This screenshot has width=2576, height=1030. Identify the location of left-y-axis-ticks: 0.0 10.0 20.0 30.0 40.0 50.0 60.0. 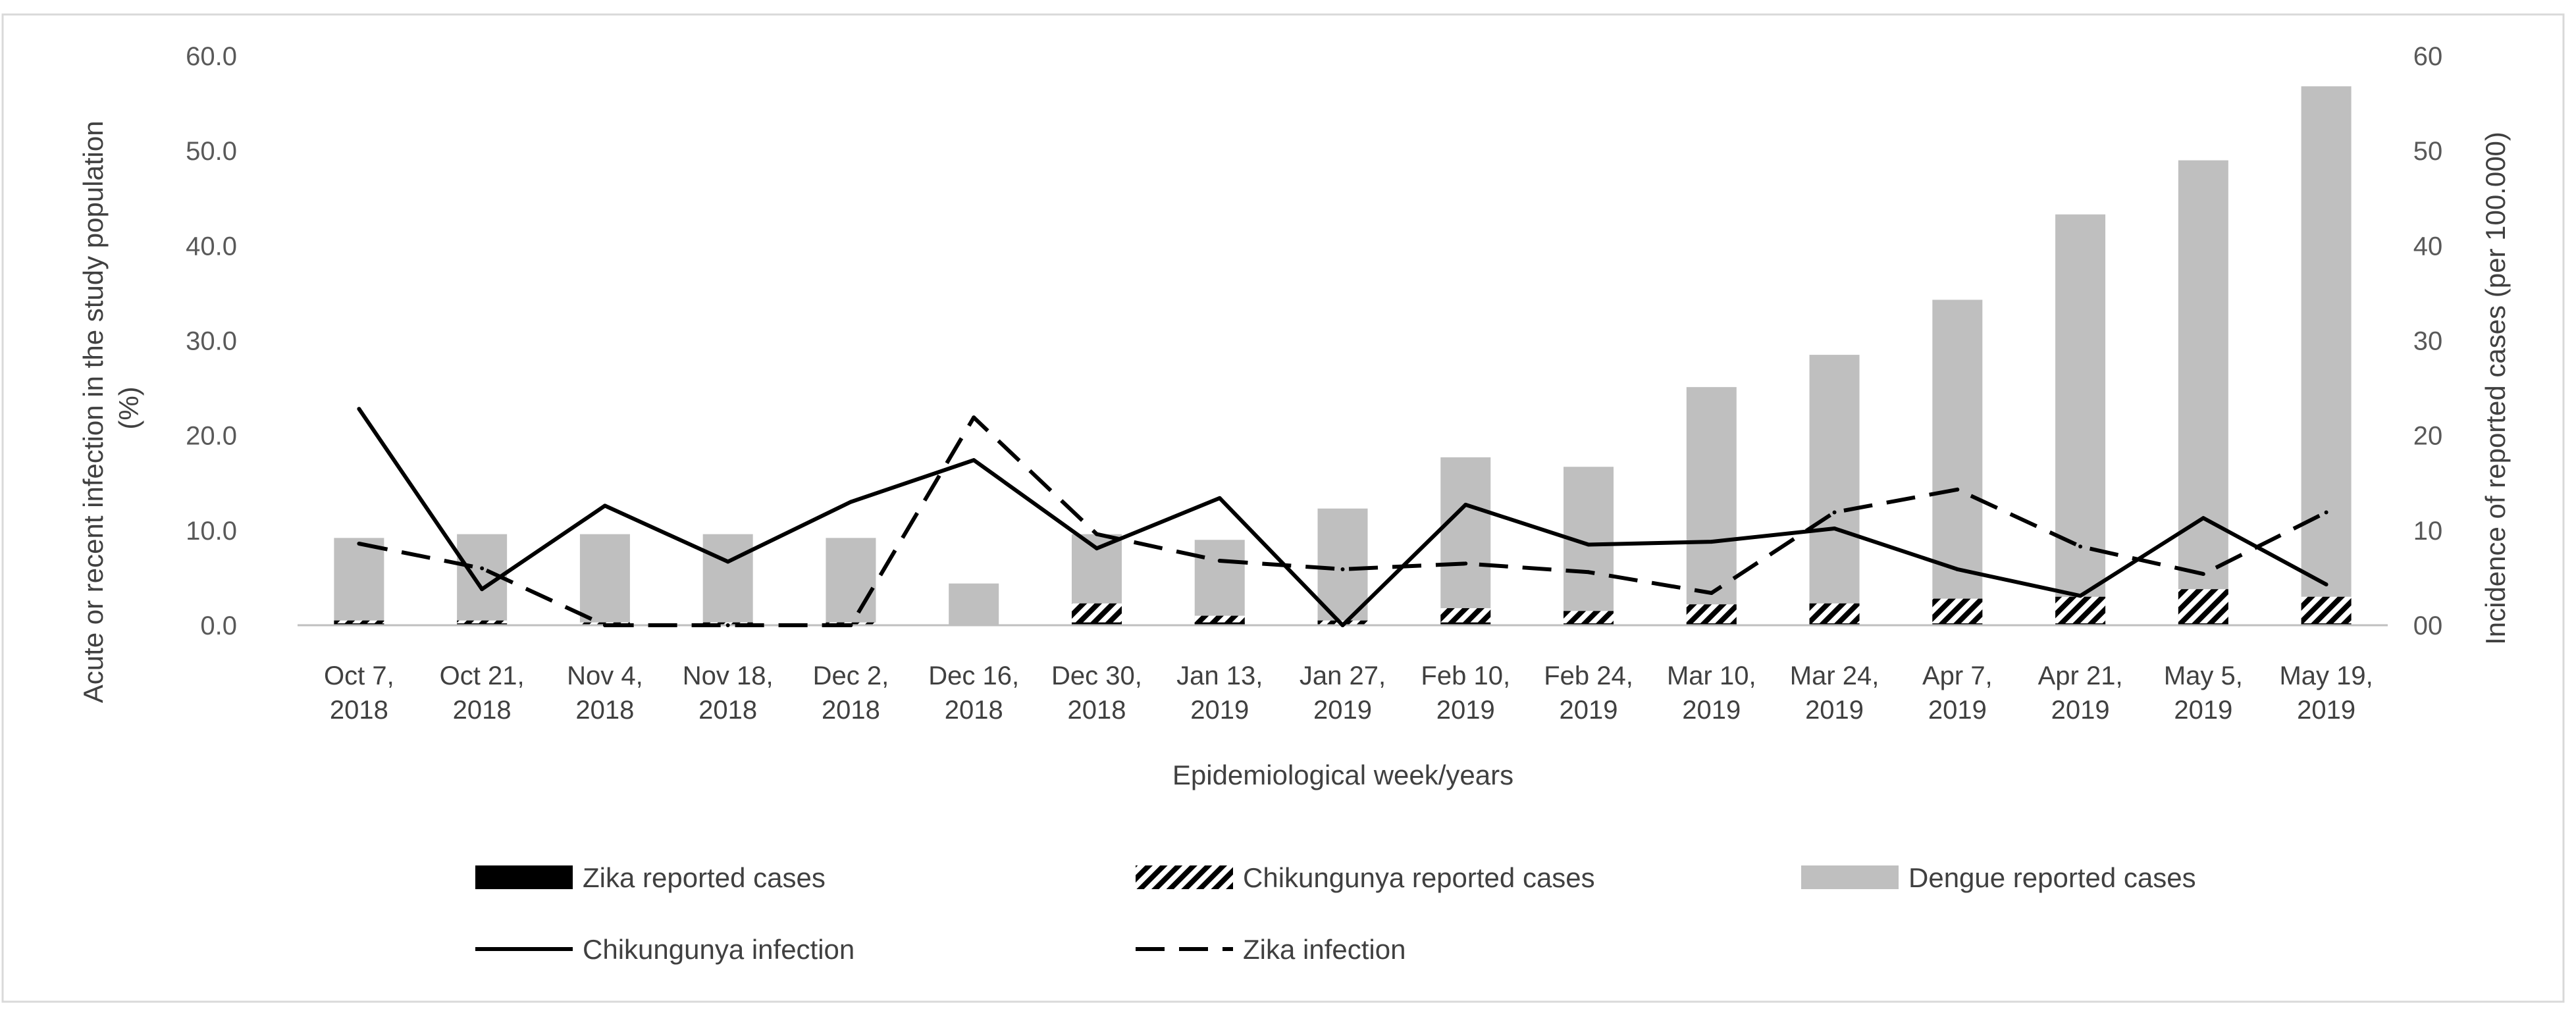
(211, 341).